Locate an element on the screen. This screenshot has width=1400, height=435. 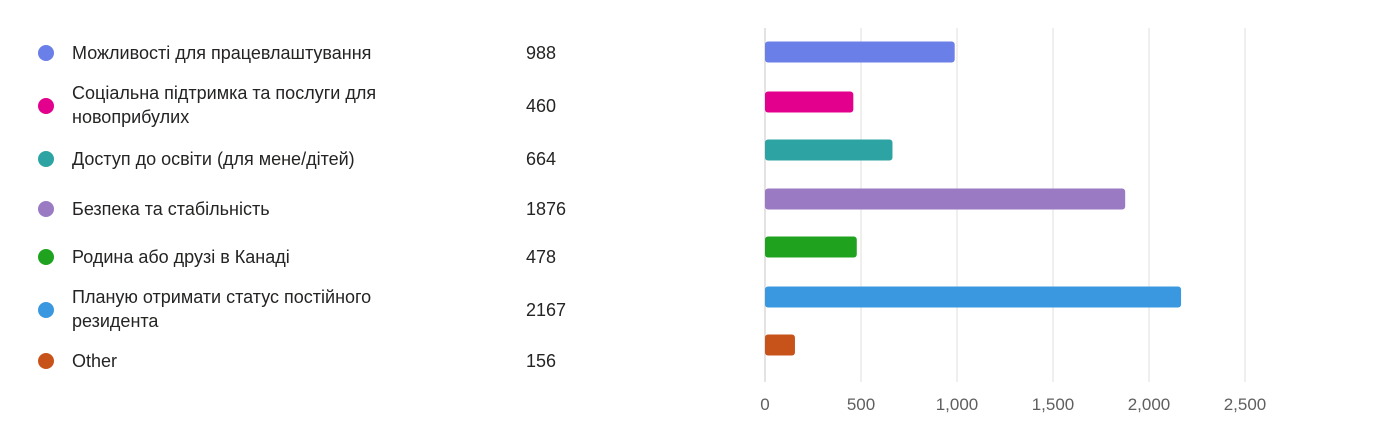
x-tick-label: 2,500 is located at coordinates (1245, 404).